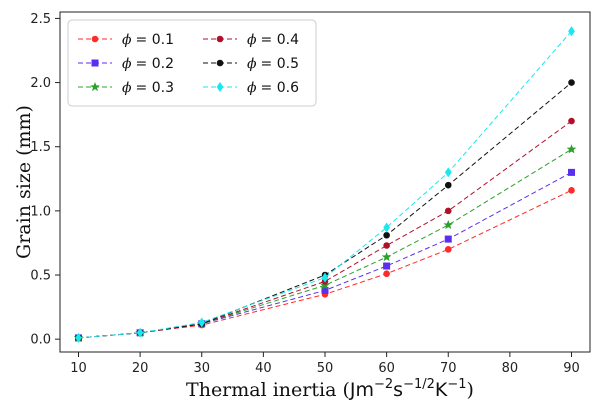 The width and height of the screenshot is (600, 412). I want to click on x-tick-label: 10, so click(78, 368).